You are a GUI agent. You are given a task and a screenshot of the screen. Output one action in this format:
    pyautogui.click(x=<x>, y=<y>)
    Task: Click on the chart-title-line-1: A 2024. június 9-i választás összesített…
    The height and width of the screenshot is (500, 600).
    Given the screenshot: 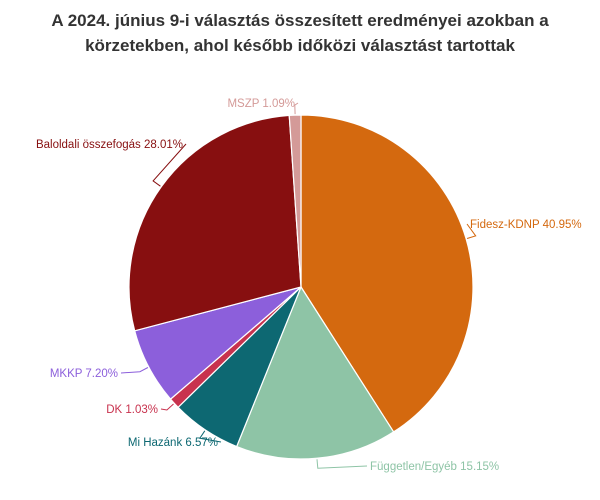 What is the action you would take?
    pyautogui.click(x=300, y=20)
    